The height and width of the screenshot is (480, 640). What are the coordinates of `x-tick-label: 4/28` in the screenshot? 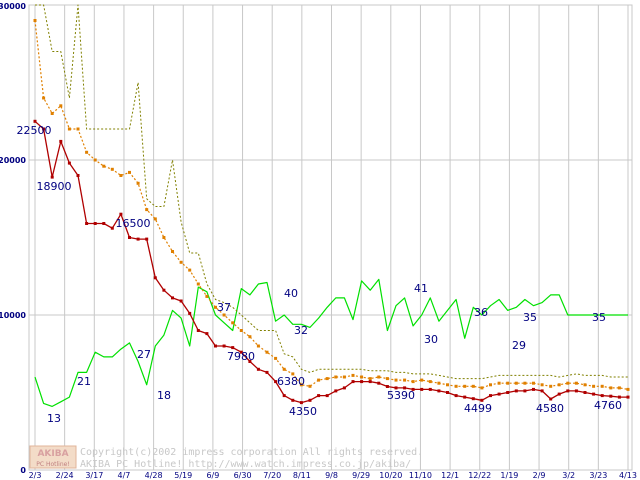 It's located at (154, 475).